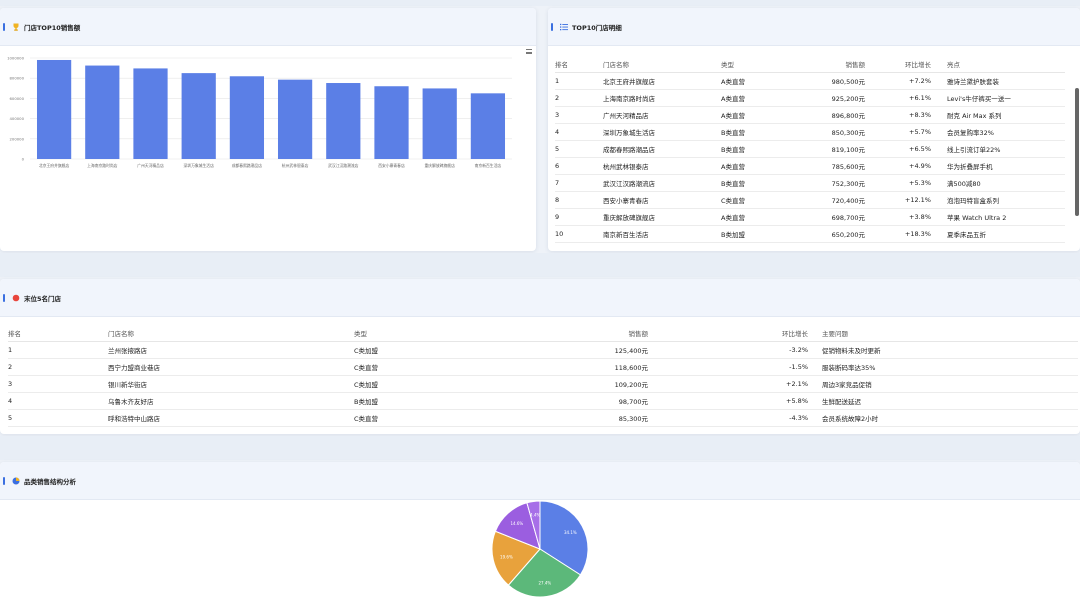  I want to click on table-row: 8 西安小寨青春店 C类直营 720,400元 +12.1% 泡泡玛特盲盒系列, so click(810, 200).